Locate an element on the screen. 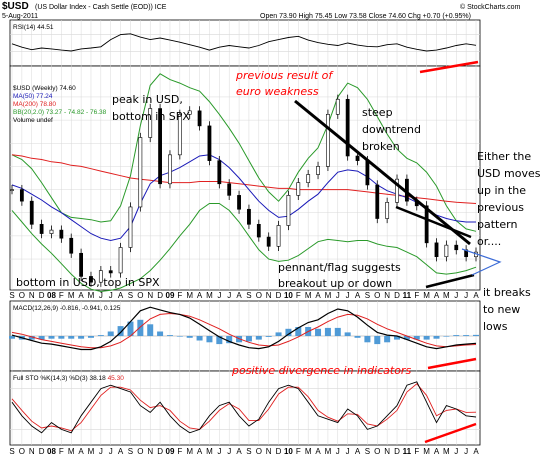 The width and height of the screenshot is (546, 456). annotation-previous: previous is located at coordinates (500, 207).